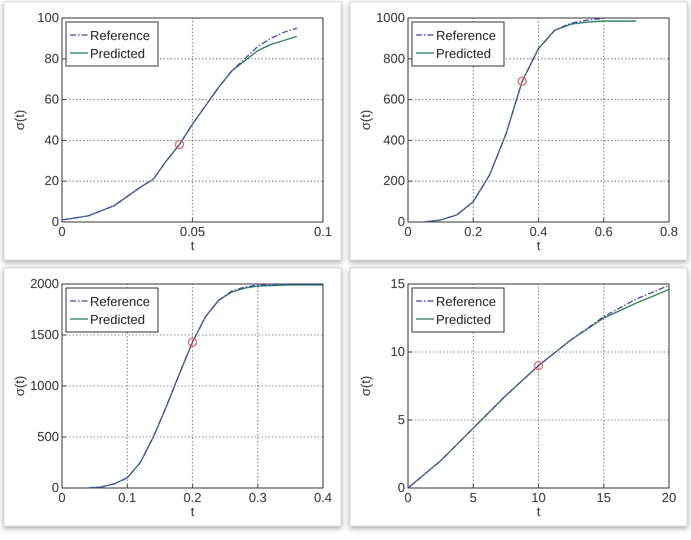  Describe the element at coordinates (603, 231) in the screenshot. I see `x-tick-label: 0.6` at that location.